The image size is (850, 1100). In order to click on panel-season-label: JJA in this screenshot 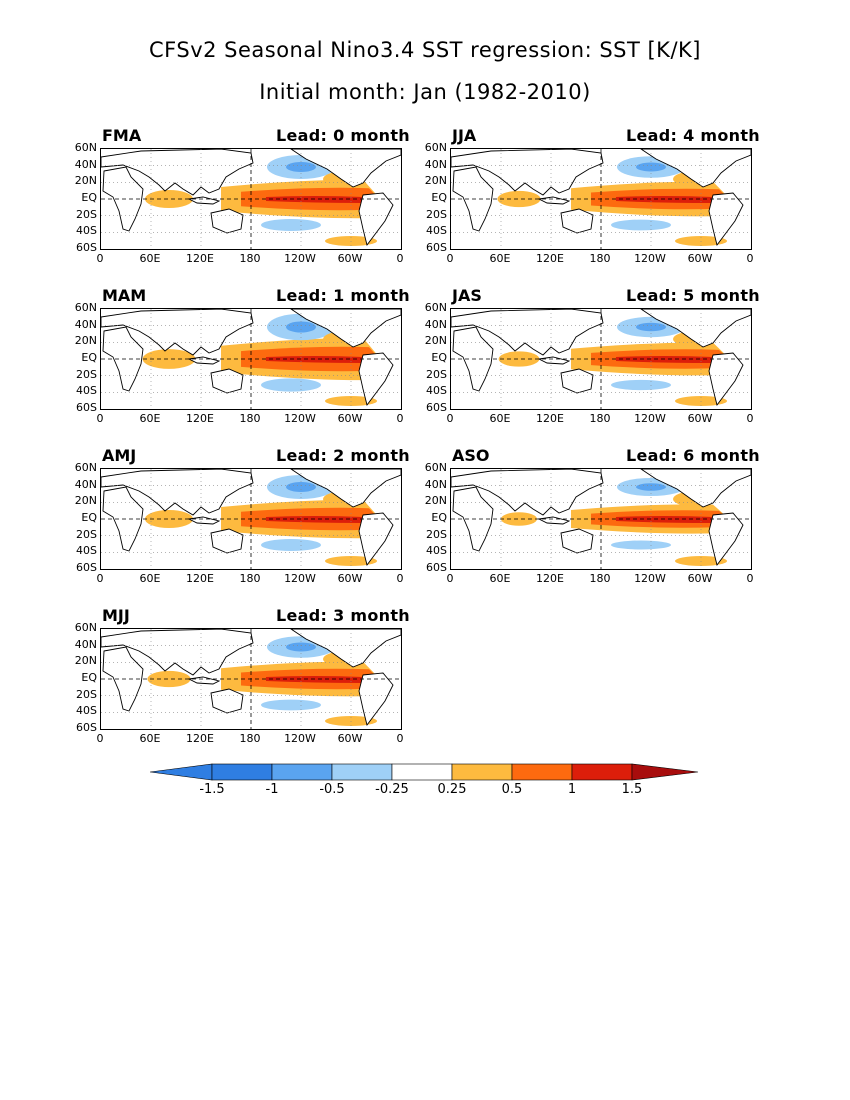, I will do `click(464, 135)`.